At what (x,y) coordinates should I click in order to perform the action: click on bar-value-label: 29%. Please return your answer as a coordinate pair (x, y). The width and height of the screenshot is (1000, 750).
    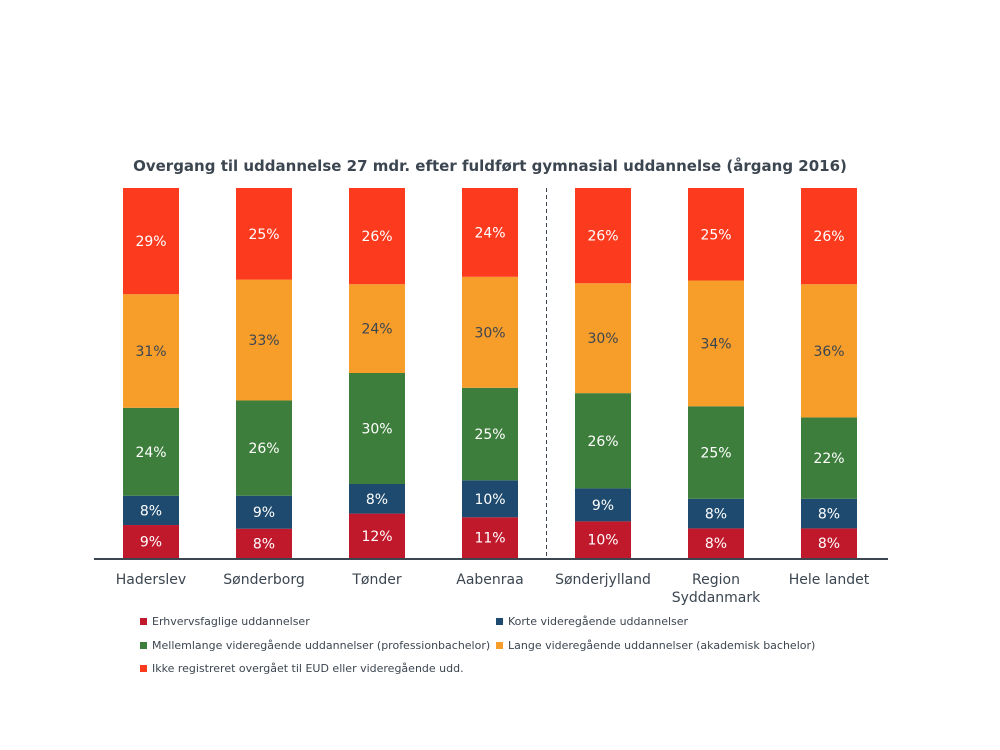
    Looking at the image, I should click on (150, 242).